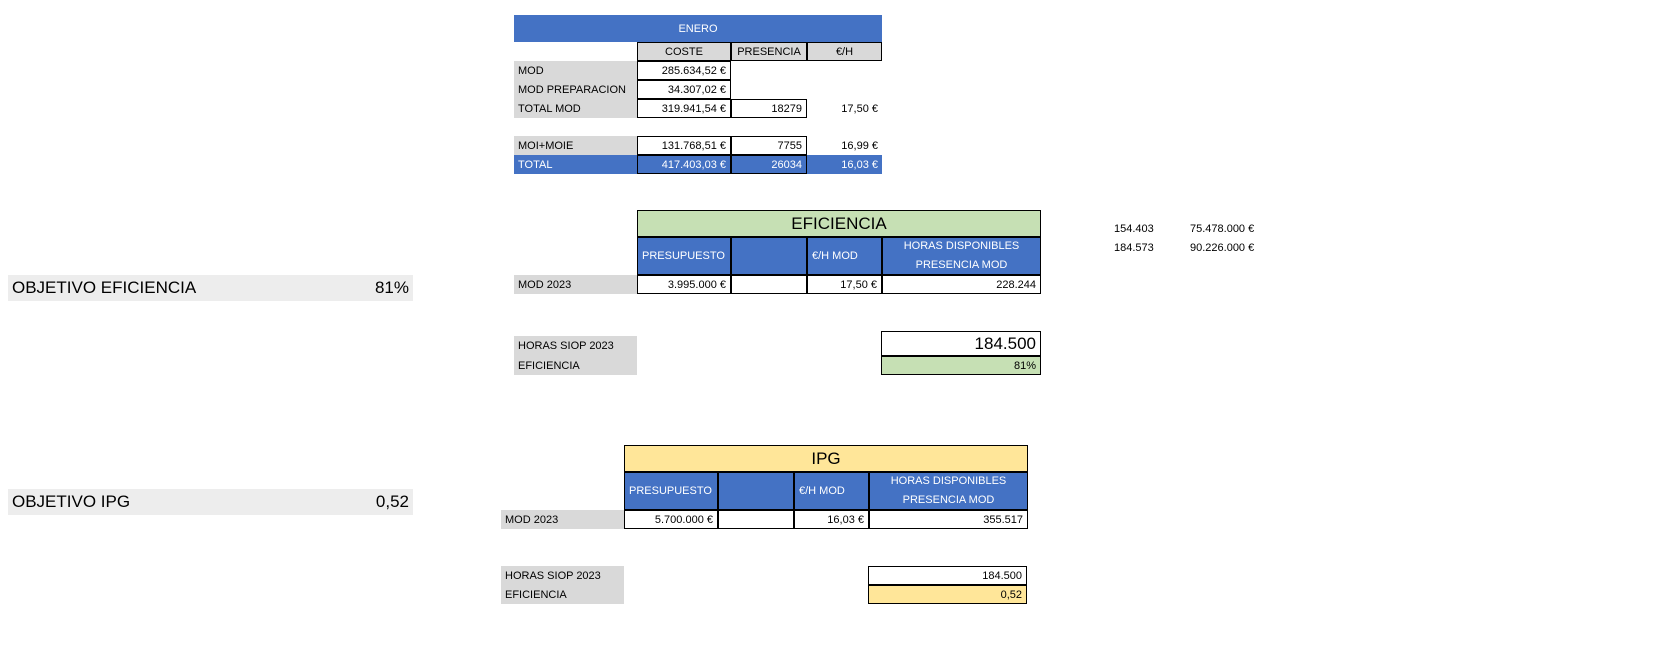  I want to click on column-header: COSTE, so click(684, 51).